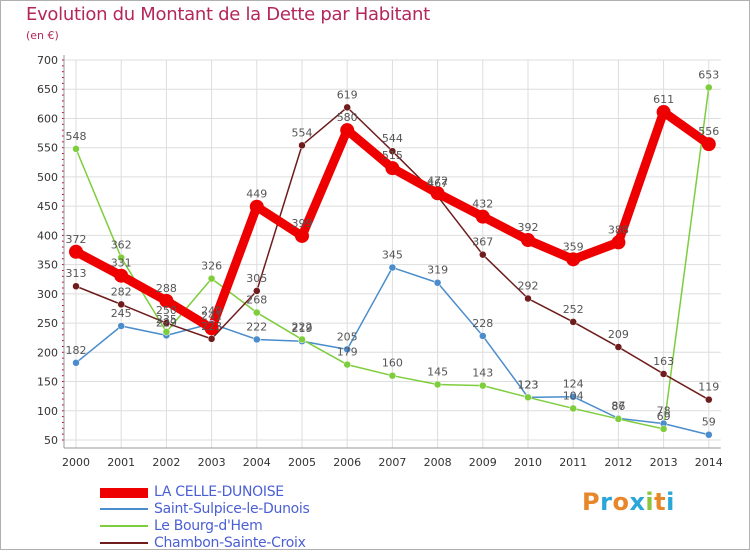  Describe the element at coordinates (230, 543) in the screenshot. I see `legend-label-4: Chambon-Sainte-Croix` at that location.